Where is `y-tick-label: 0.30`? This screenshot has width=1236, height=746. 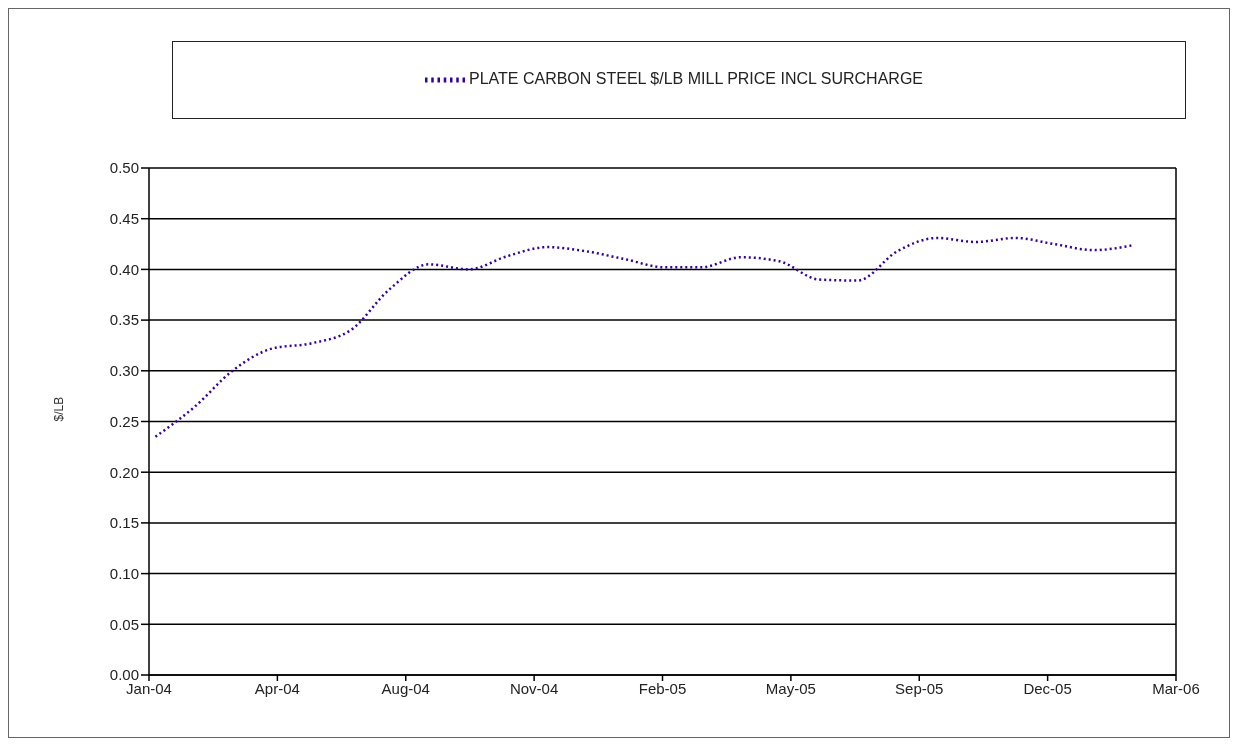 y-tick-label: 0.30 is located at coordinates (124, 371).